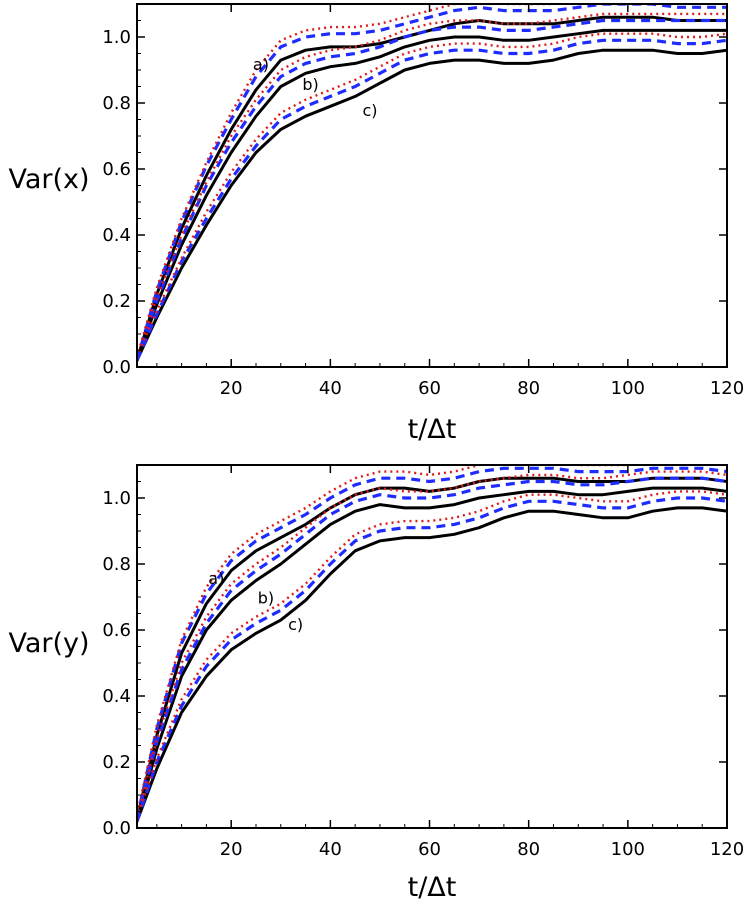 The height and width of the screenshot is (900, 747). I want to click on y-axis-title: Var(y), so click(48, 643).